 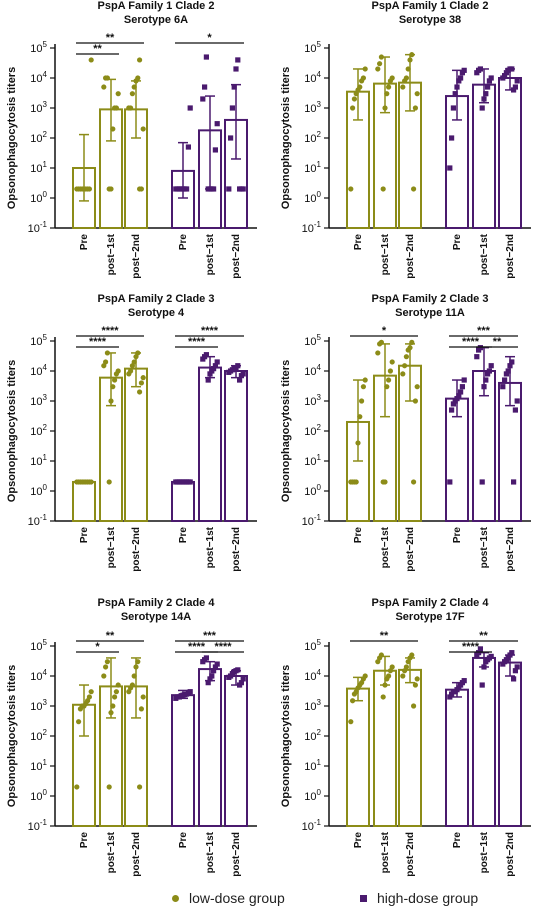 I want to click on significance-label: ***, so click(x=210, y=636).